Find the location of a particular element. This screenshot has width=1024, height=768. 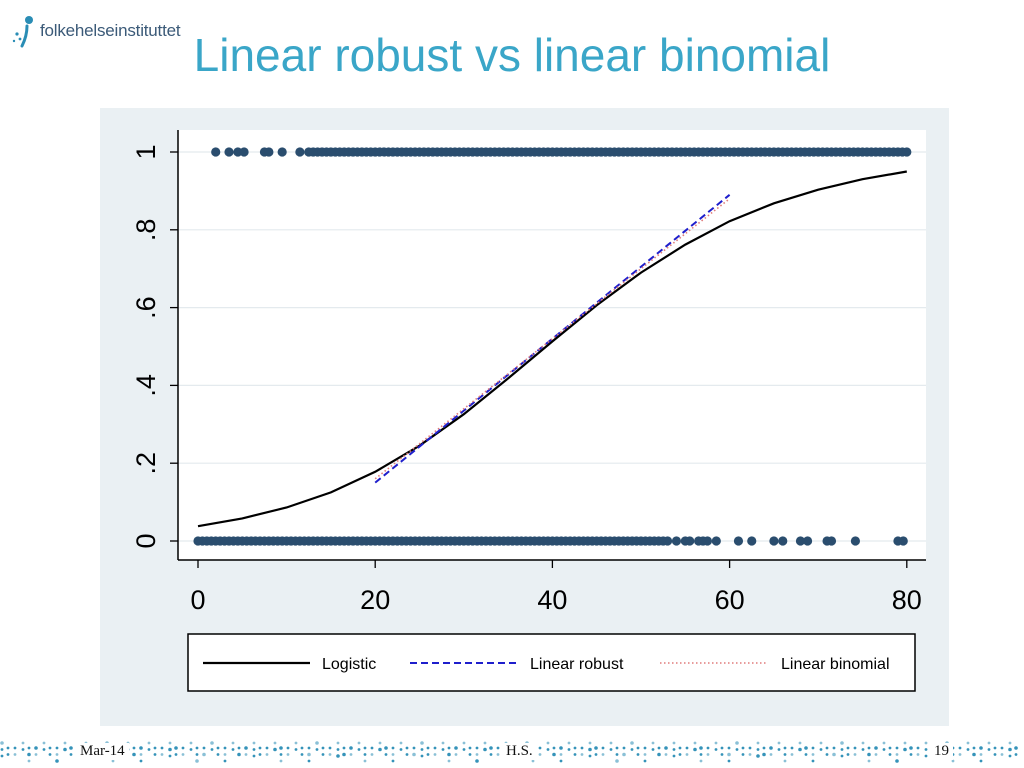

footer-dots is located at coordinates (509, 752).